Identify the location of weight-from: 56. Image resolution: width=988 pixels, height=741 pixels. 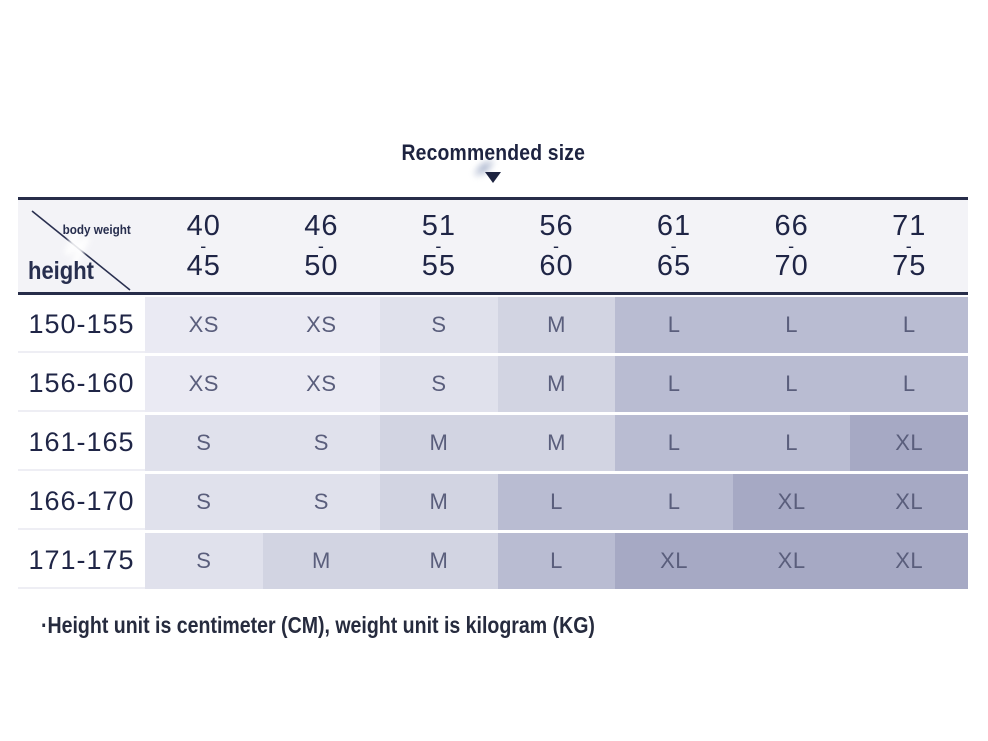
(556, 226).